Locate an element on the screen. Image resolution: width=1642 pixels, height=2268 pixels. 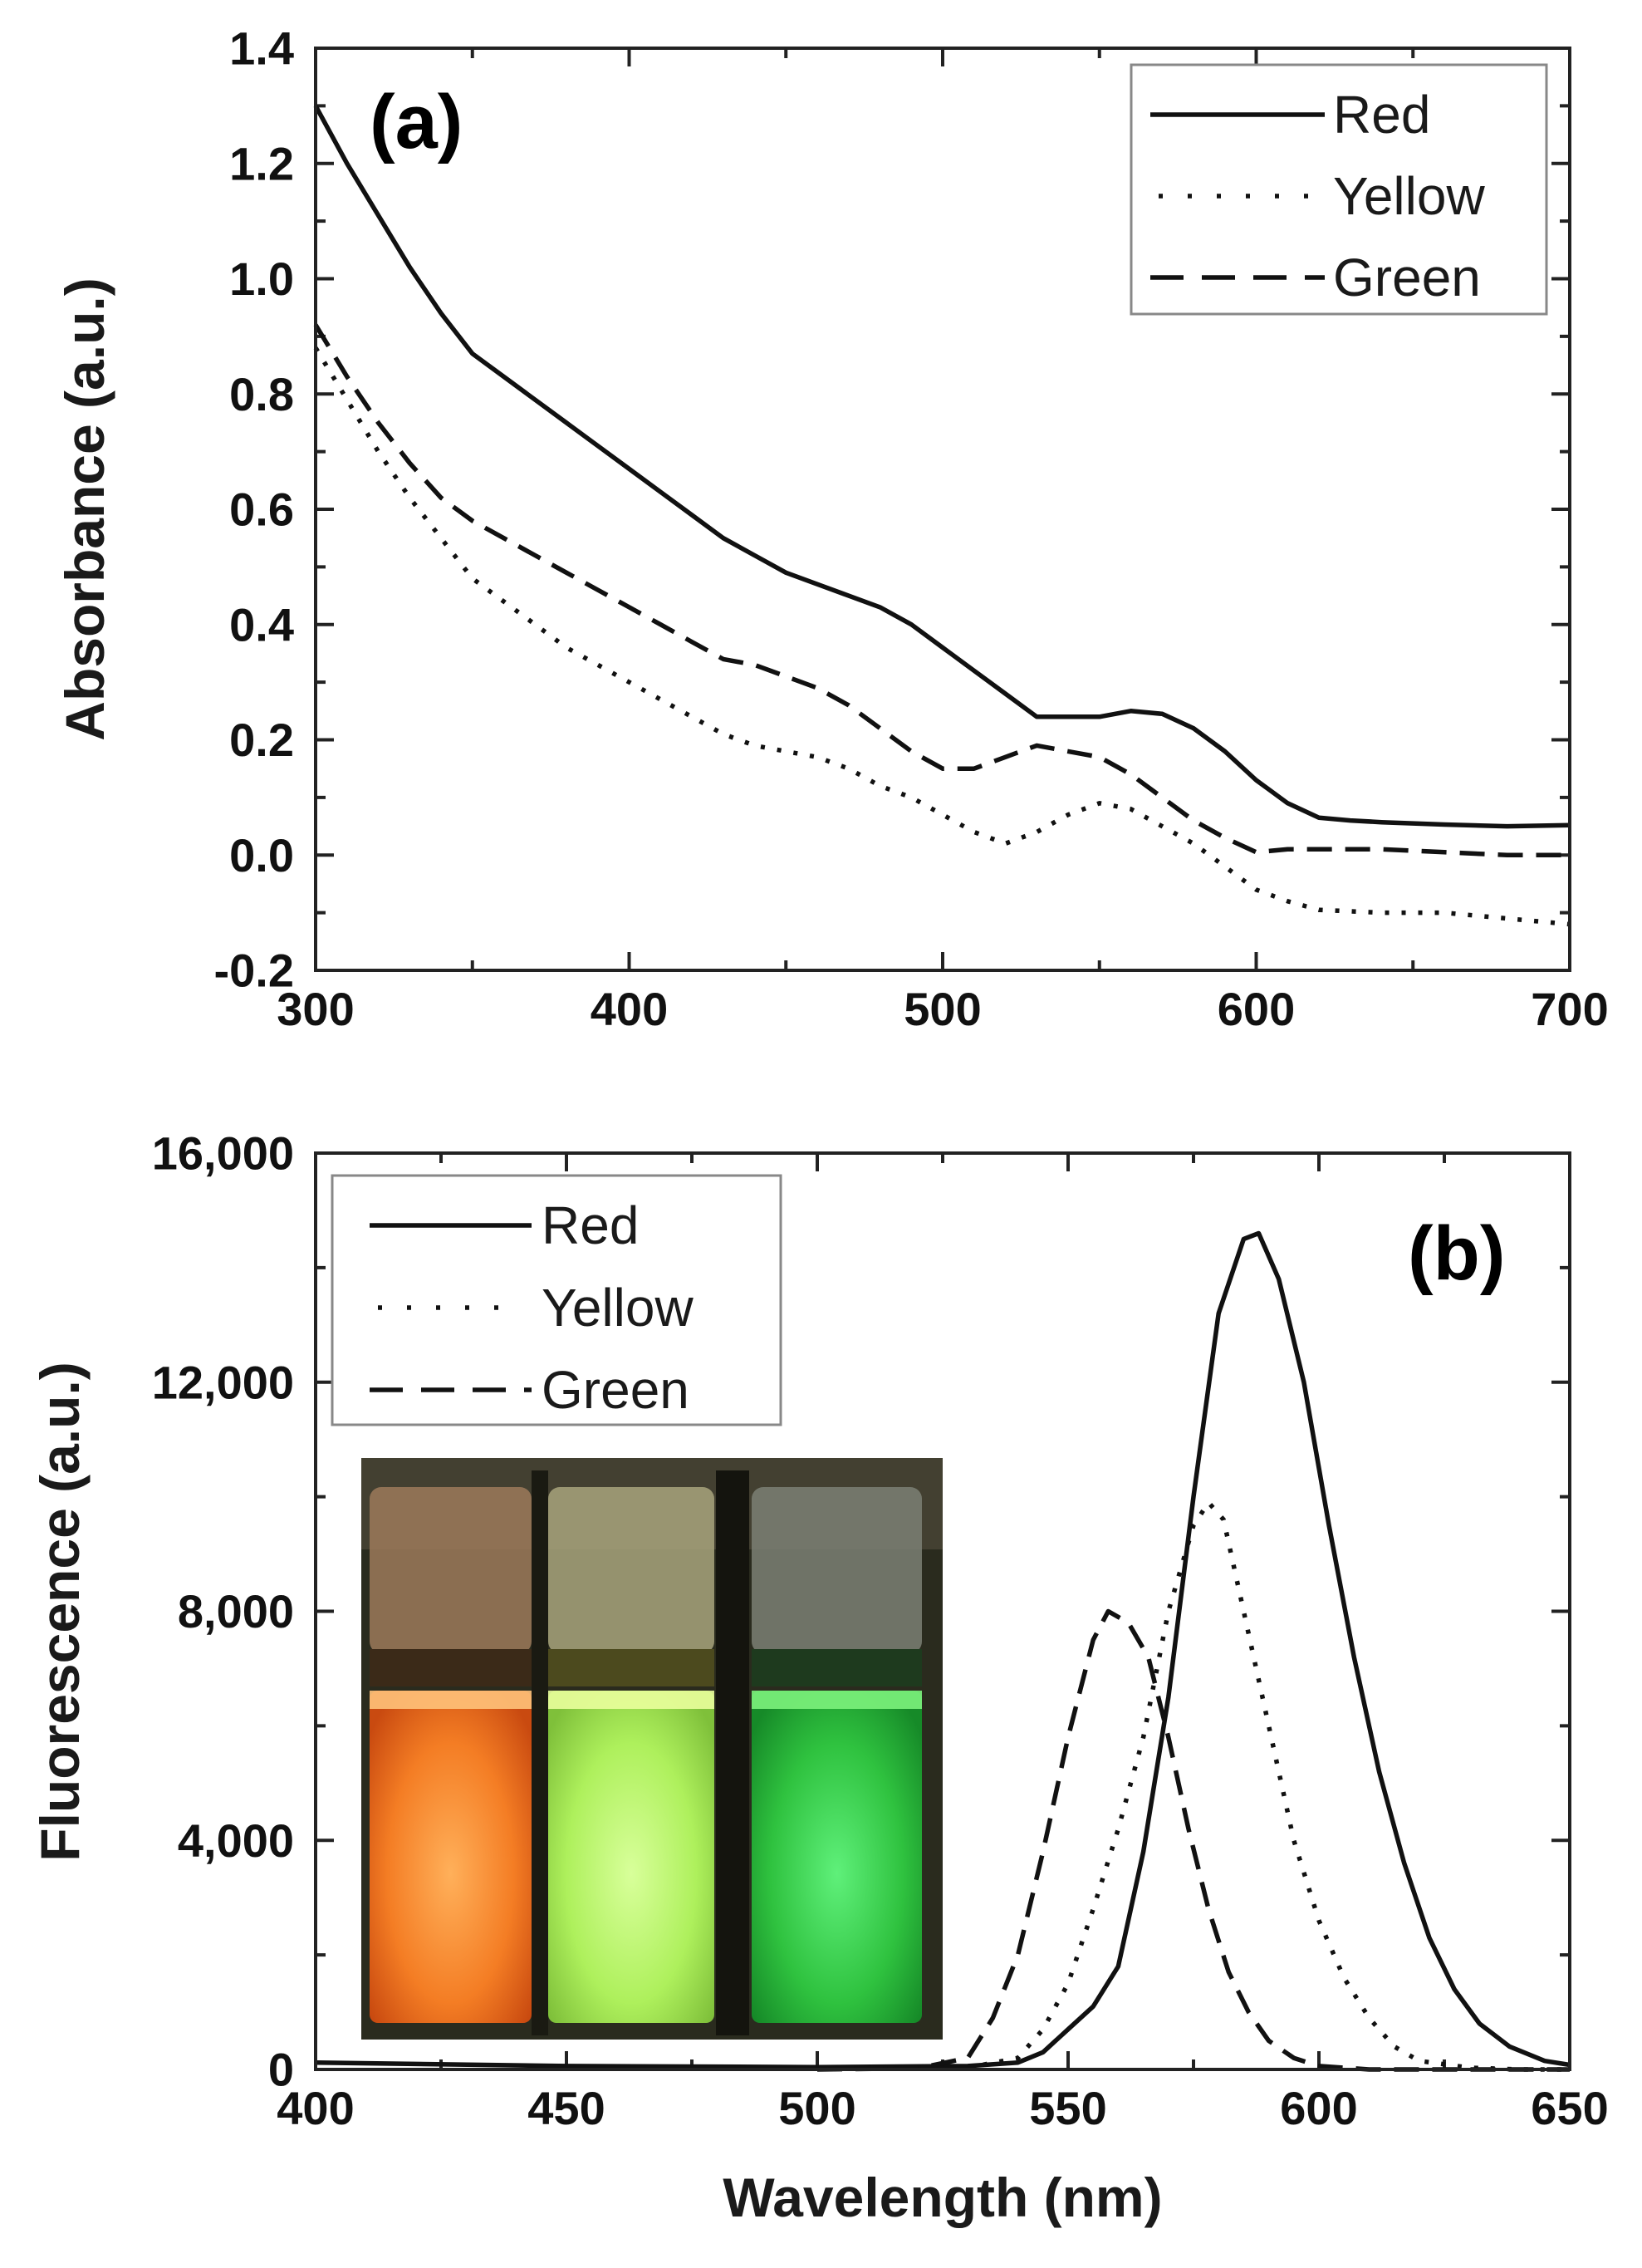
y-tick-label: 1.0 is located at coordinates (261, 279).